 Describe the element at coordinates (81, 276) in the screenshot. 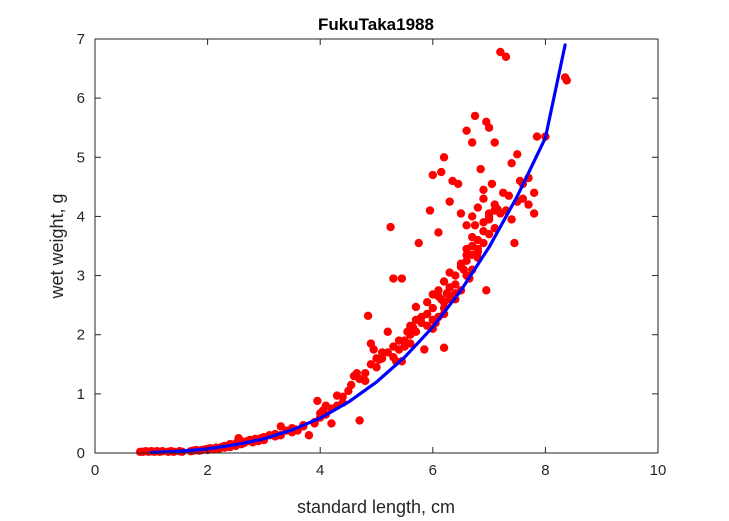

I see `y-tick-label: 3` at that location.